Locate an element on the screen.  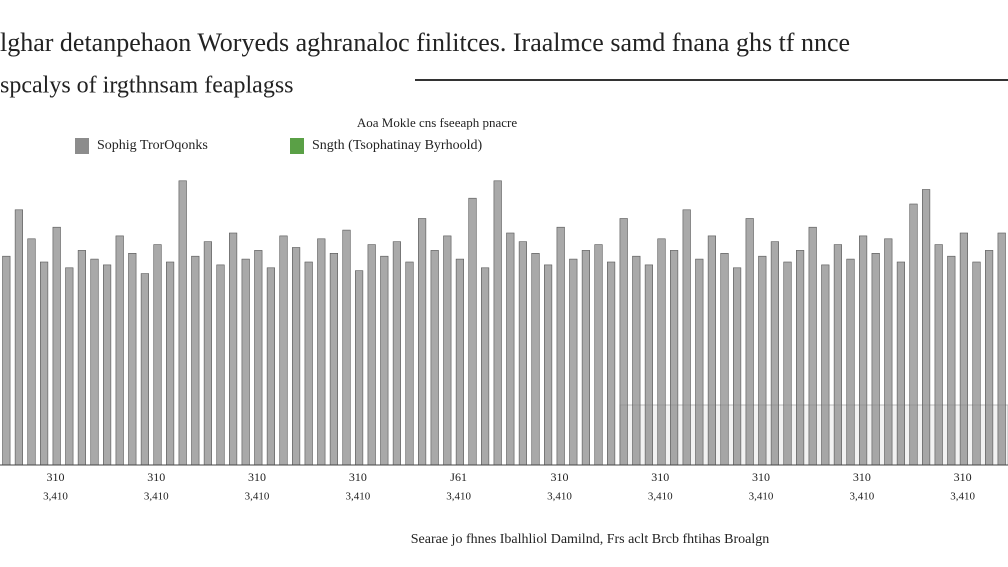
chart-subtitle: spcalys of irgthnsam feaplagss is located at coordinates (147, 86).